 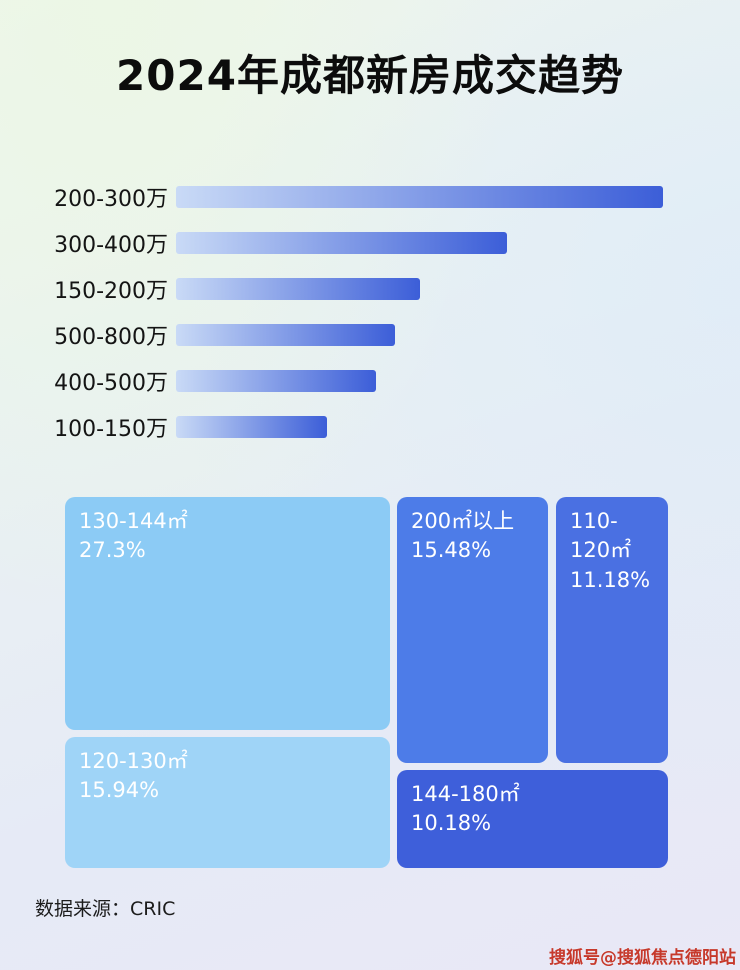 I want to click on treemap-block-value: 27.3%, so click(x=112, y=550).